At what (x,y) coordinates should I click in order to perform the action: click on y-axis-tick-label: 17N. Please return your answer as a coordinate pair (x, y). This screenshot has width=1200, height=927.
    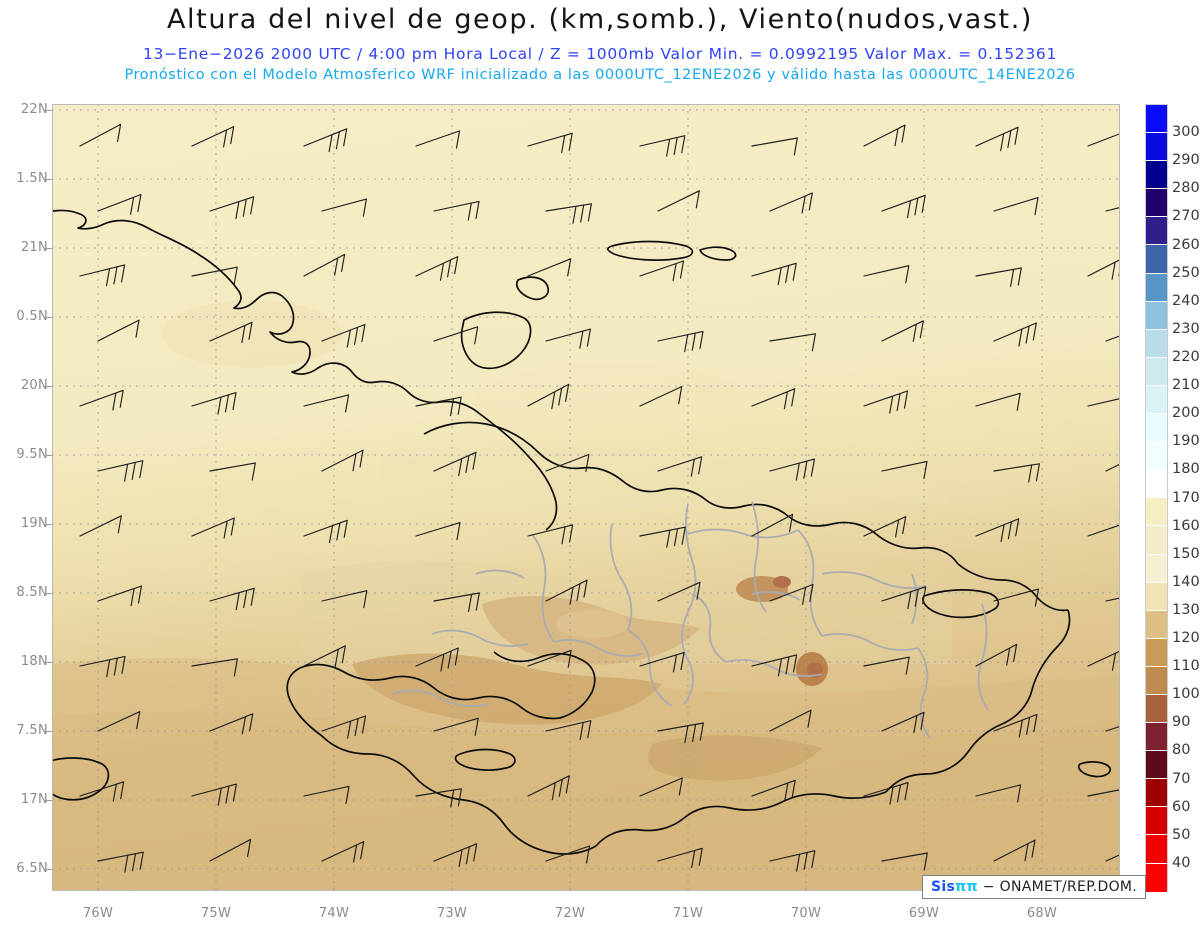
    Looking at the image, I should click on (34, 799).